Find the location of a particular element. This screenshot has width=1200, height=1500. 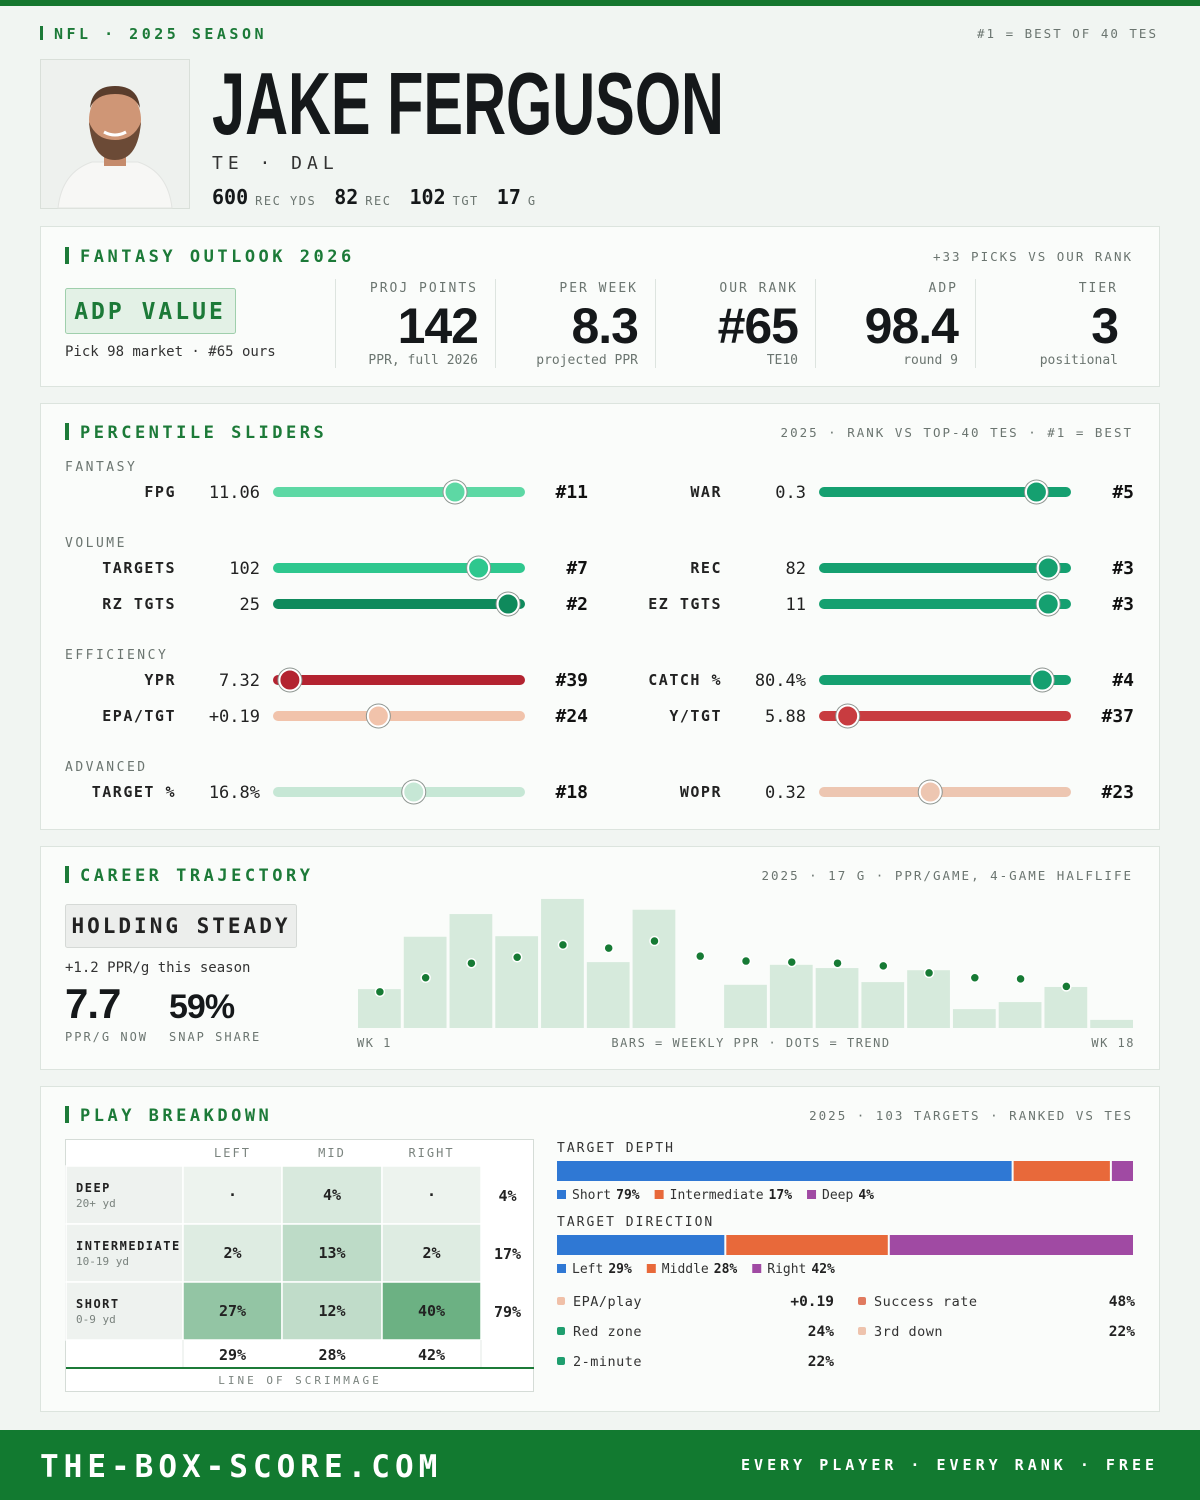

cell-label: · is located at coordinates (431, 1195).